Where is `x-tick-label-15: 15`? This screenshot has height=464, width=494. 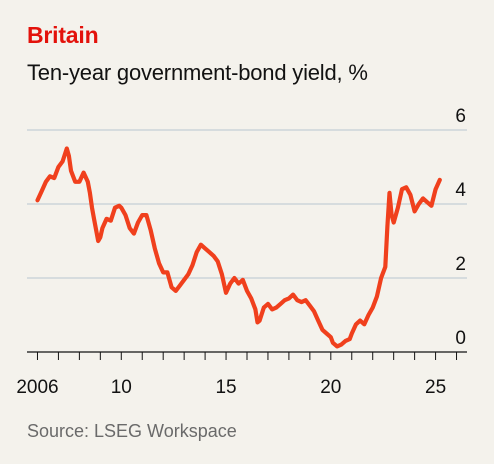
x-tick-label-15: 15 is located at coordinates (225, 387).